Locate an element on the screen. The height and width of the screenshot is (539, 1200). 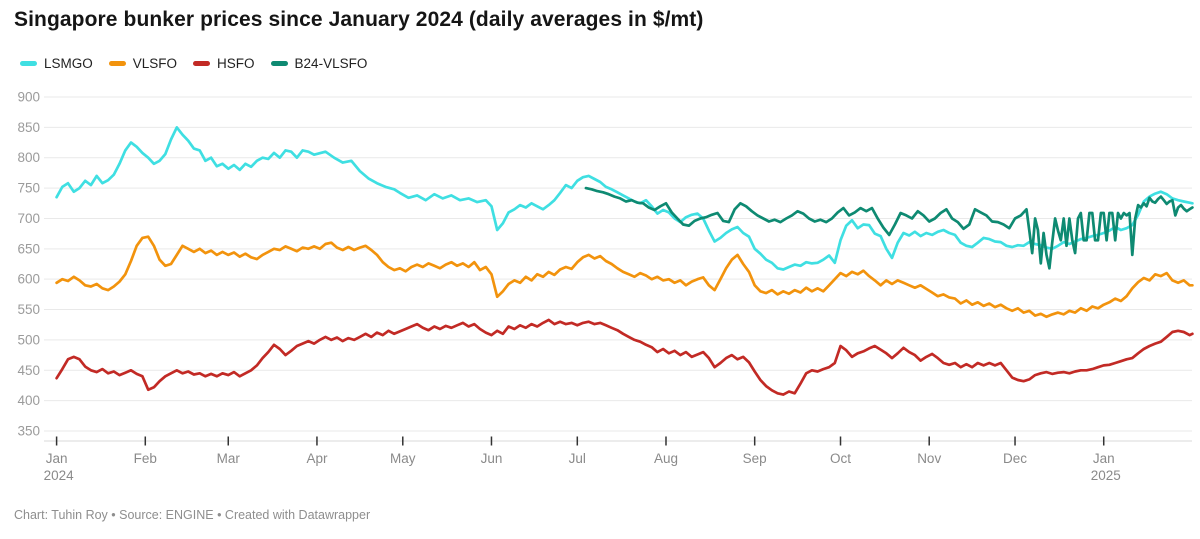
y-axis-label-500: 500 is located at coordinates (28, 339).